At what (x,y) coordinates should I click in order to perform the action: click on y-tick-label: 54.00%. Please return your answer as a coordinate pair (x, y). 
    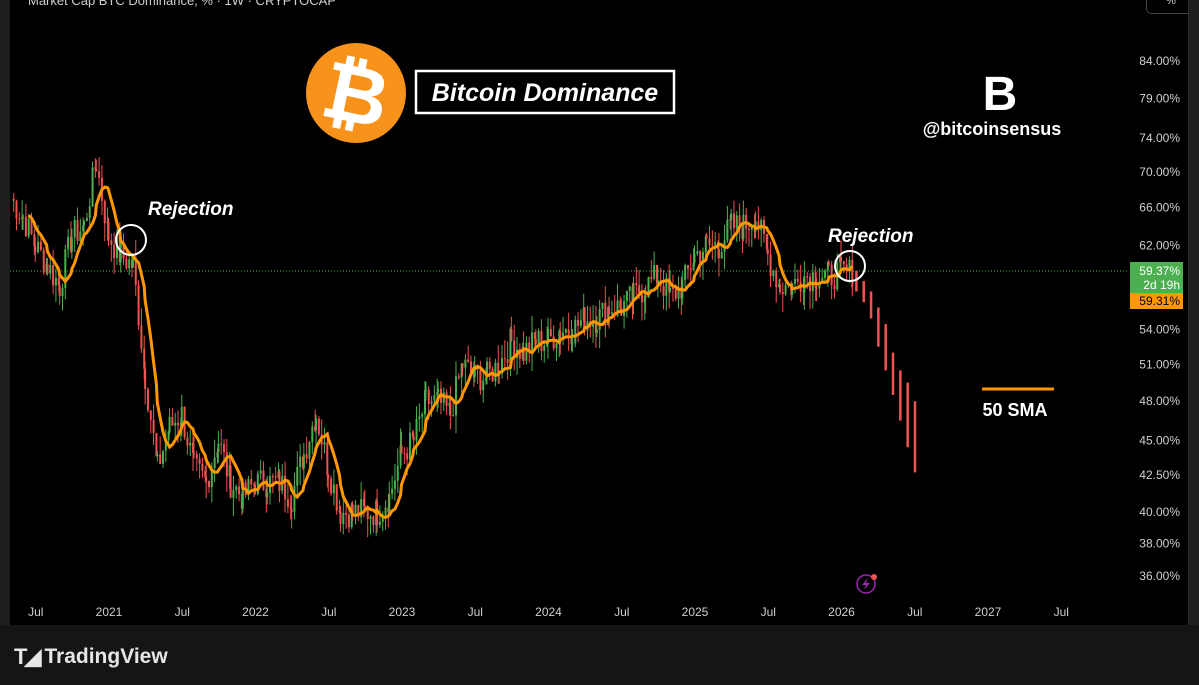
    Looking at the image, I should click on (1159, 330).